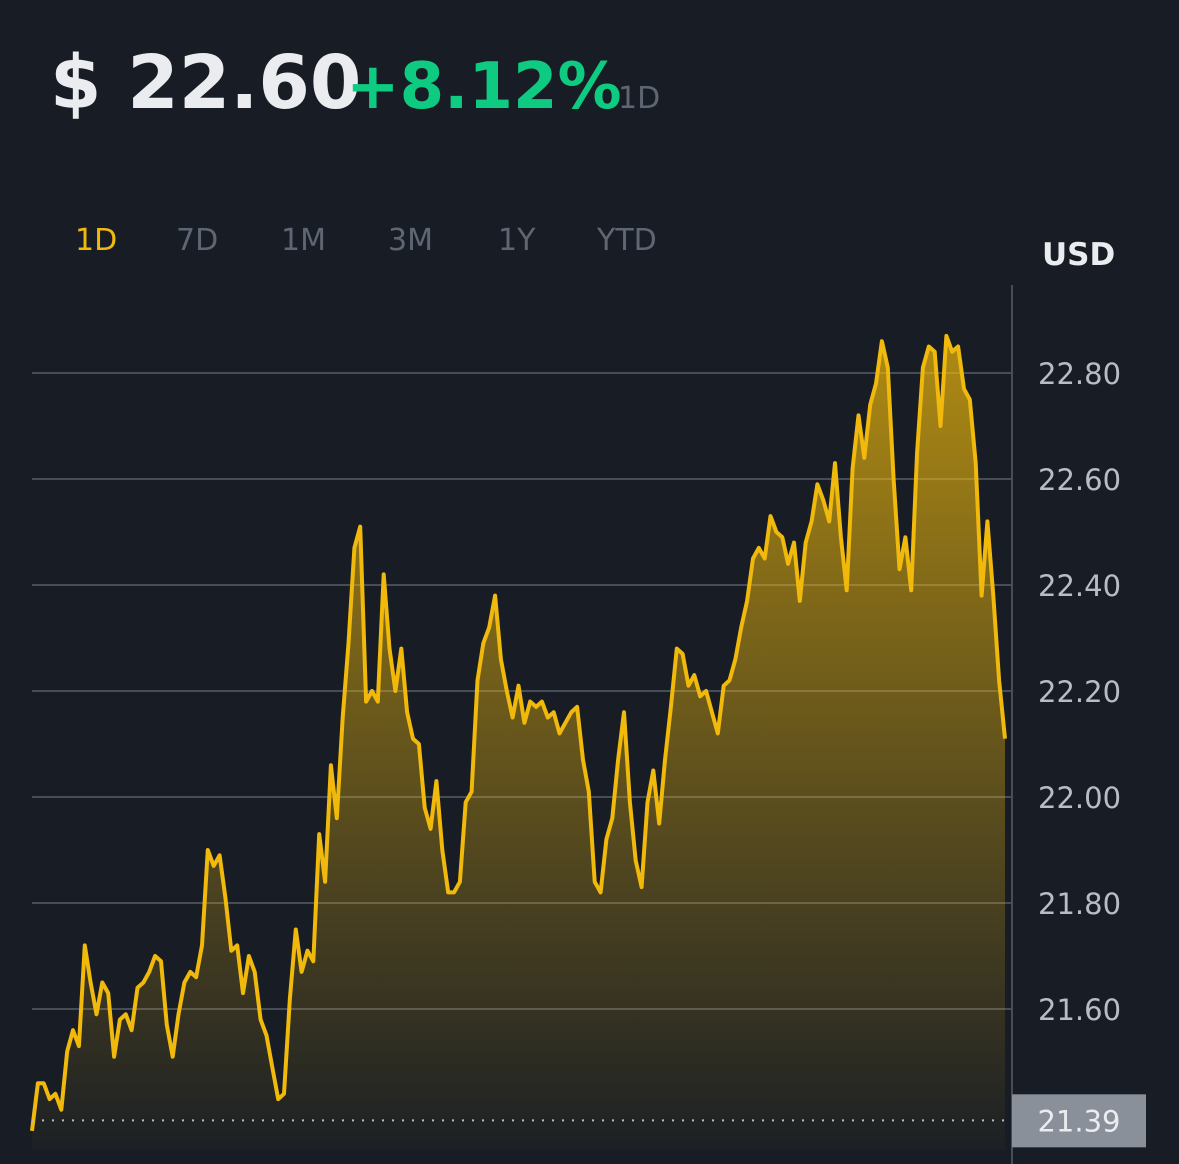 The image size is (1179, 1164). What do you see at coordinates (205, 83) in the screenshot?
I see `price: $ 22.60` at bounding box center [205, 83].